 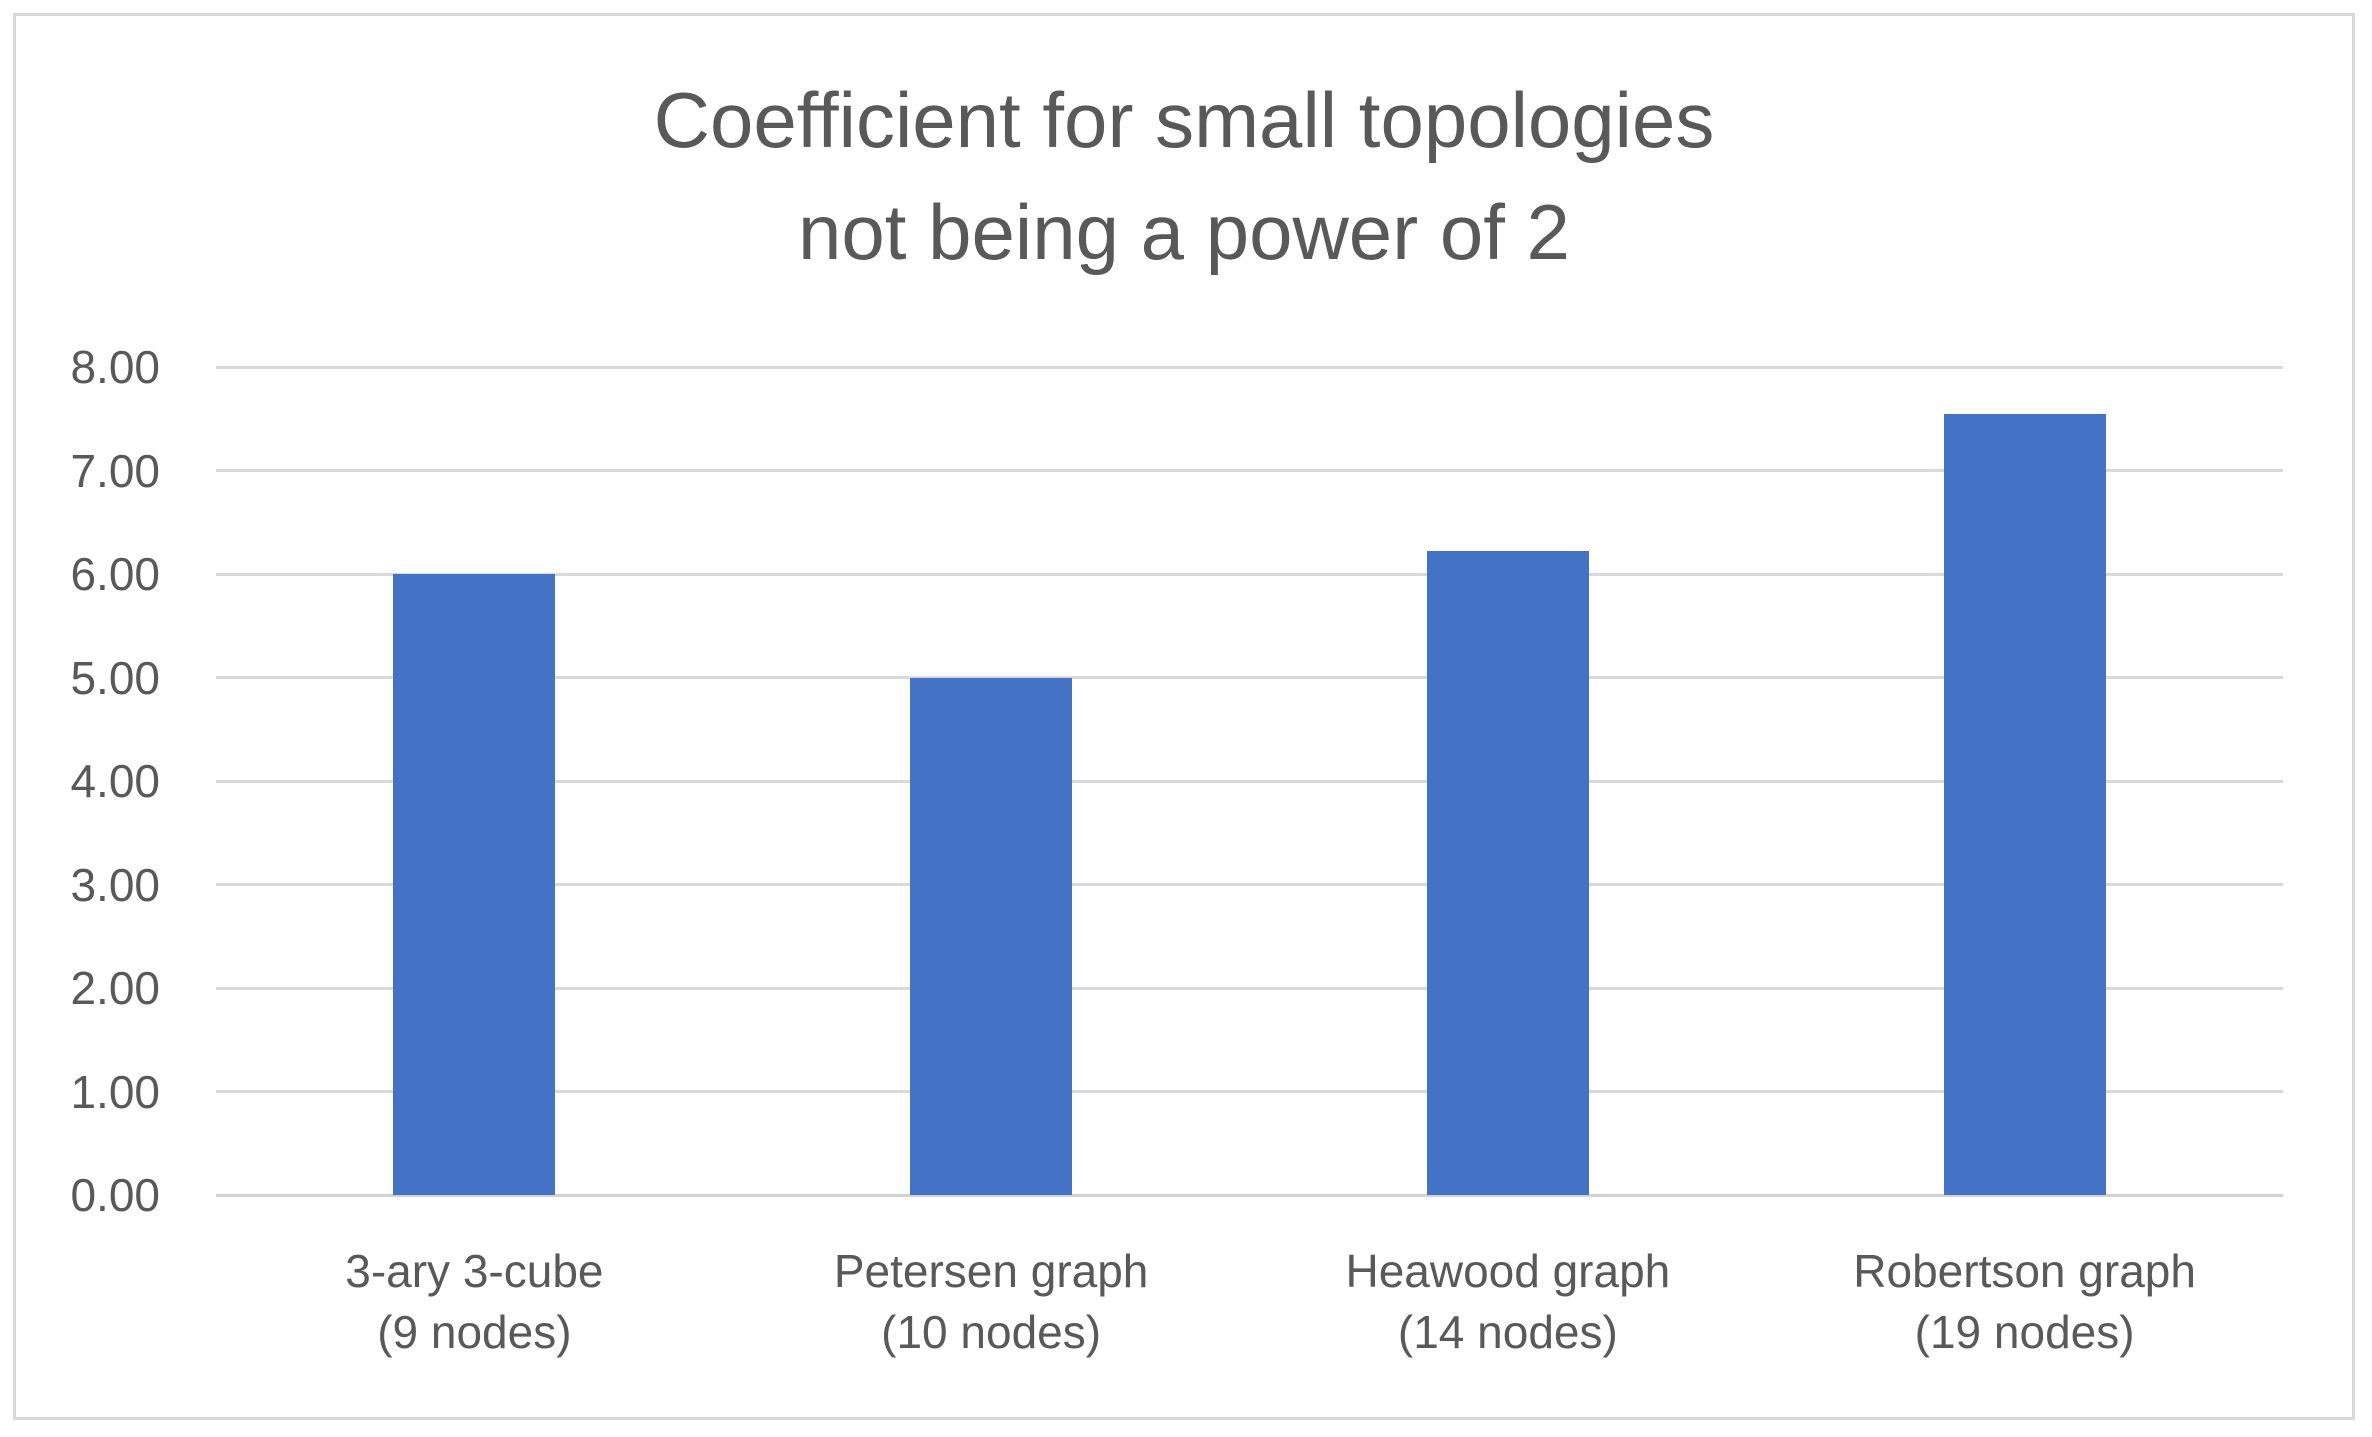 What do you see at coordinates (115, 988) in the screenshot?
I see `y-axis-tick-label: 2.00` at bounding box center [115, 988].